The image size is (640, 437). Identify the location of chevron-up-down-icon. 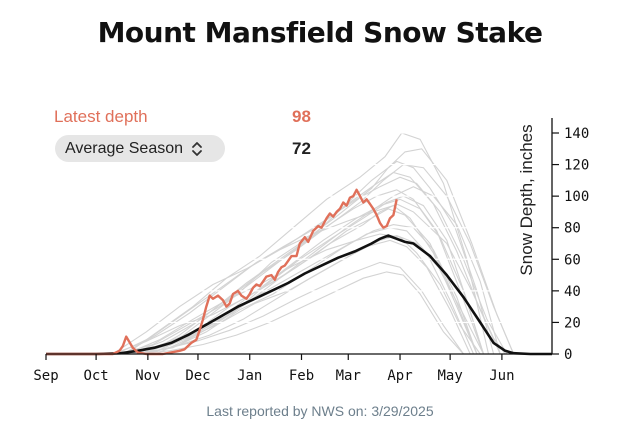
(197, 148).